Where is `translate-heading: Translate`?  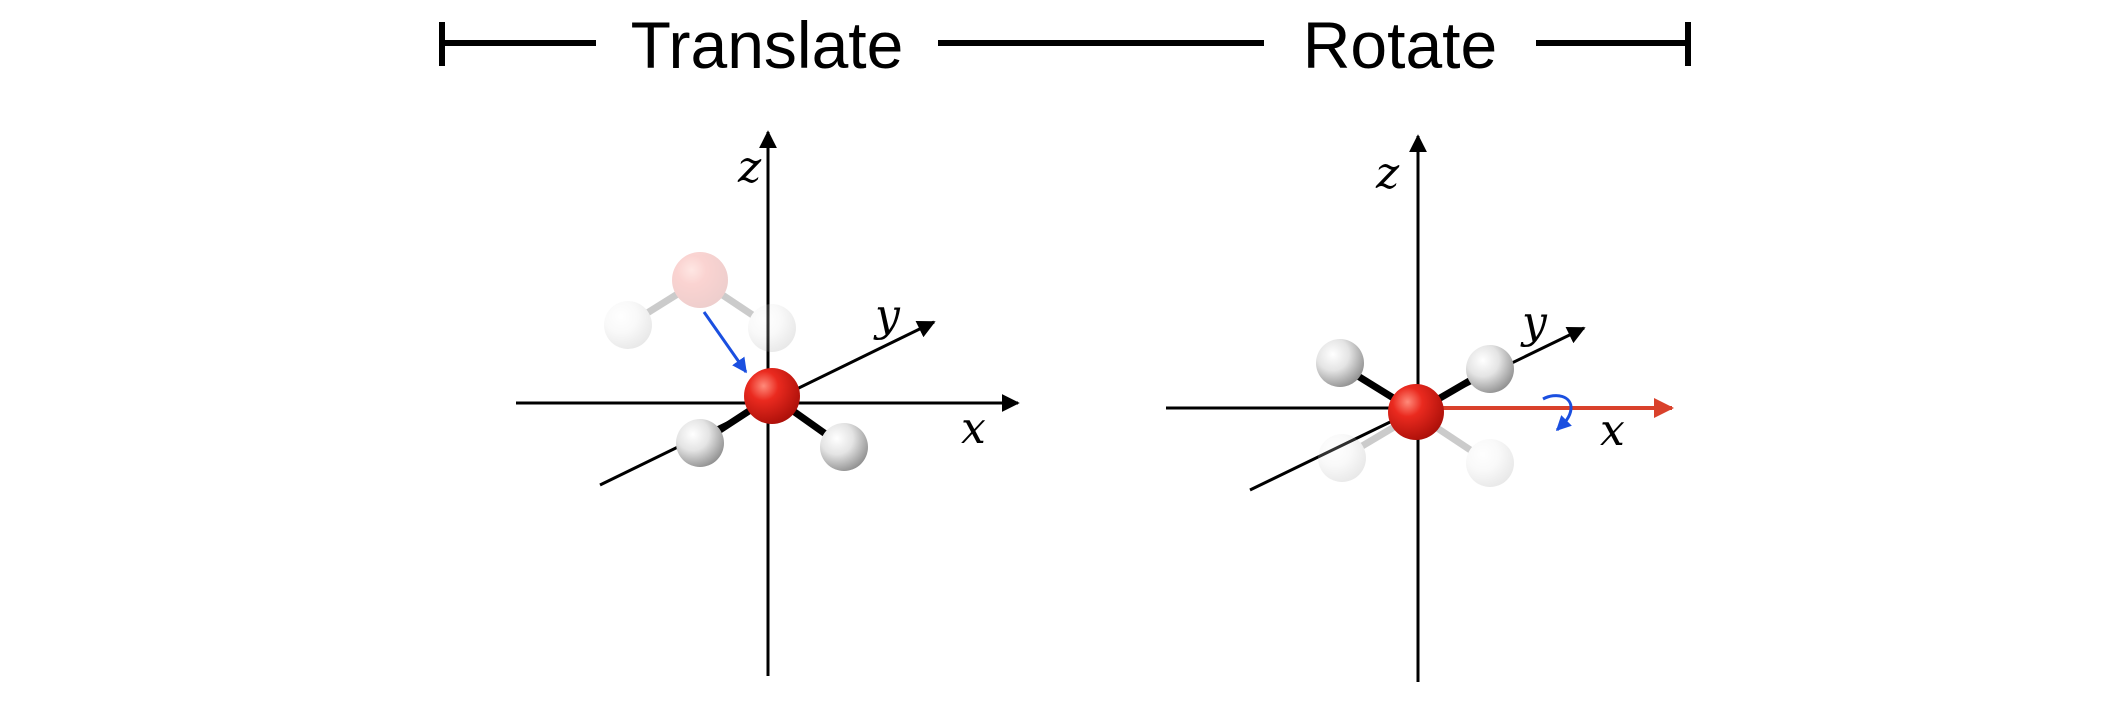 translate-heading: Translate is located at coordinates (767, 45).